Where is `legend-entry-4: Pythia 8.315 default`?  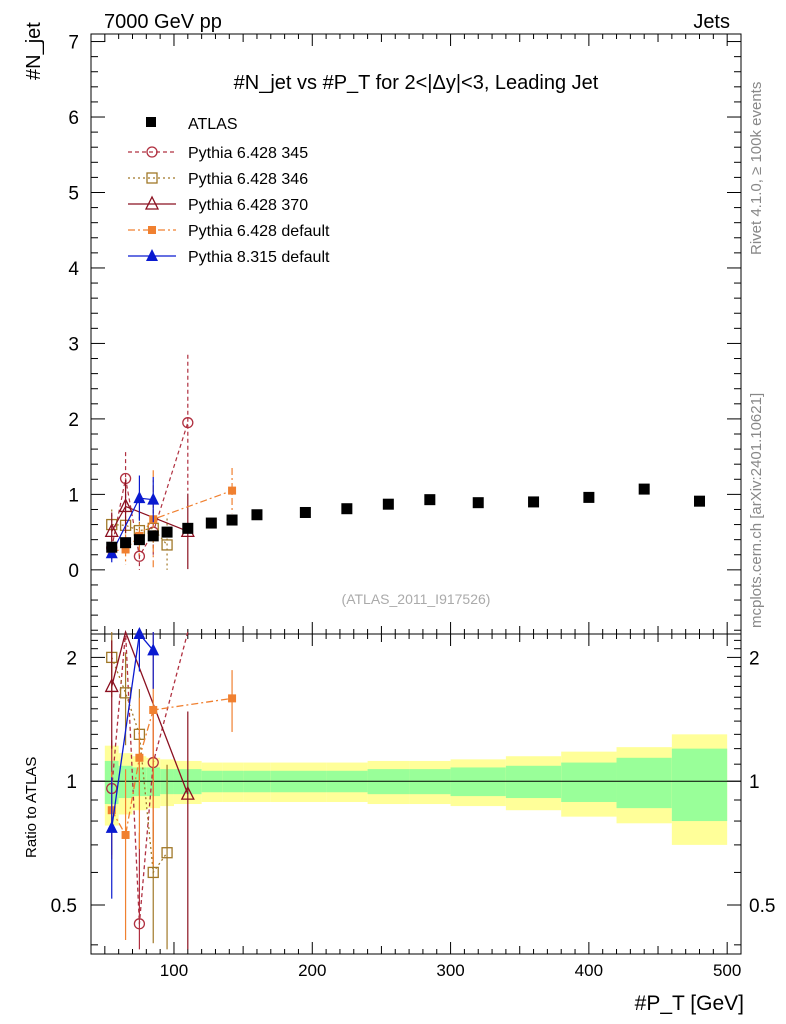
legend-entry-4: Pythia 8.315 default is located at coordinates (229, 257).